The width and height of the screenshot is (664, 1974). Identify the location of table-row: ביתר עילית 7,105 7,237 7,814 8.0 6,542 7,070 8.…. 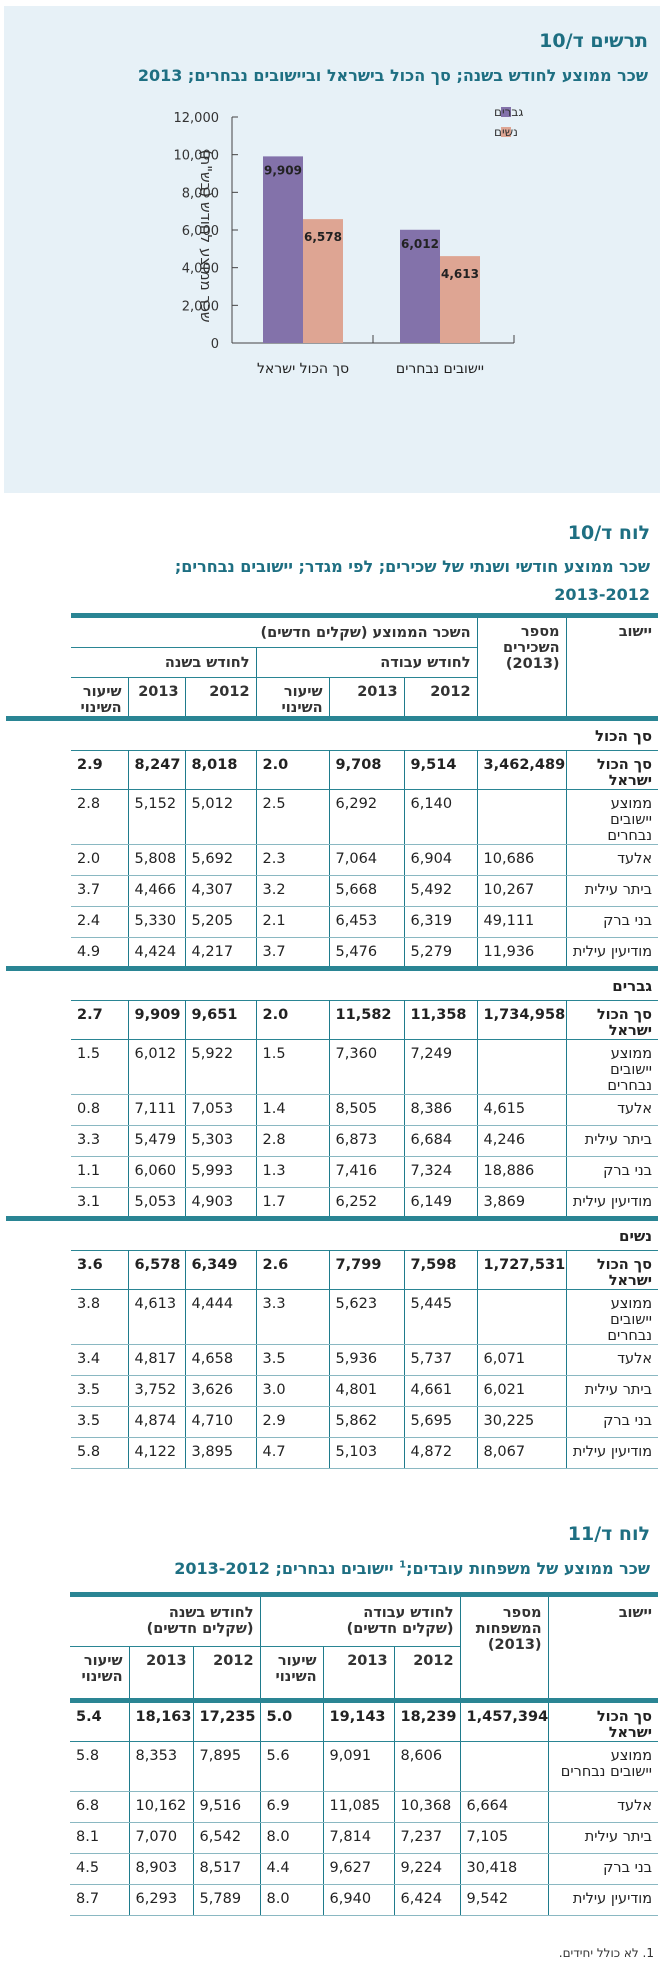
(332, 1838).